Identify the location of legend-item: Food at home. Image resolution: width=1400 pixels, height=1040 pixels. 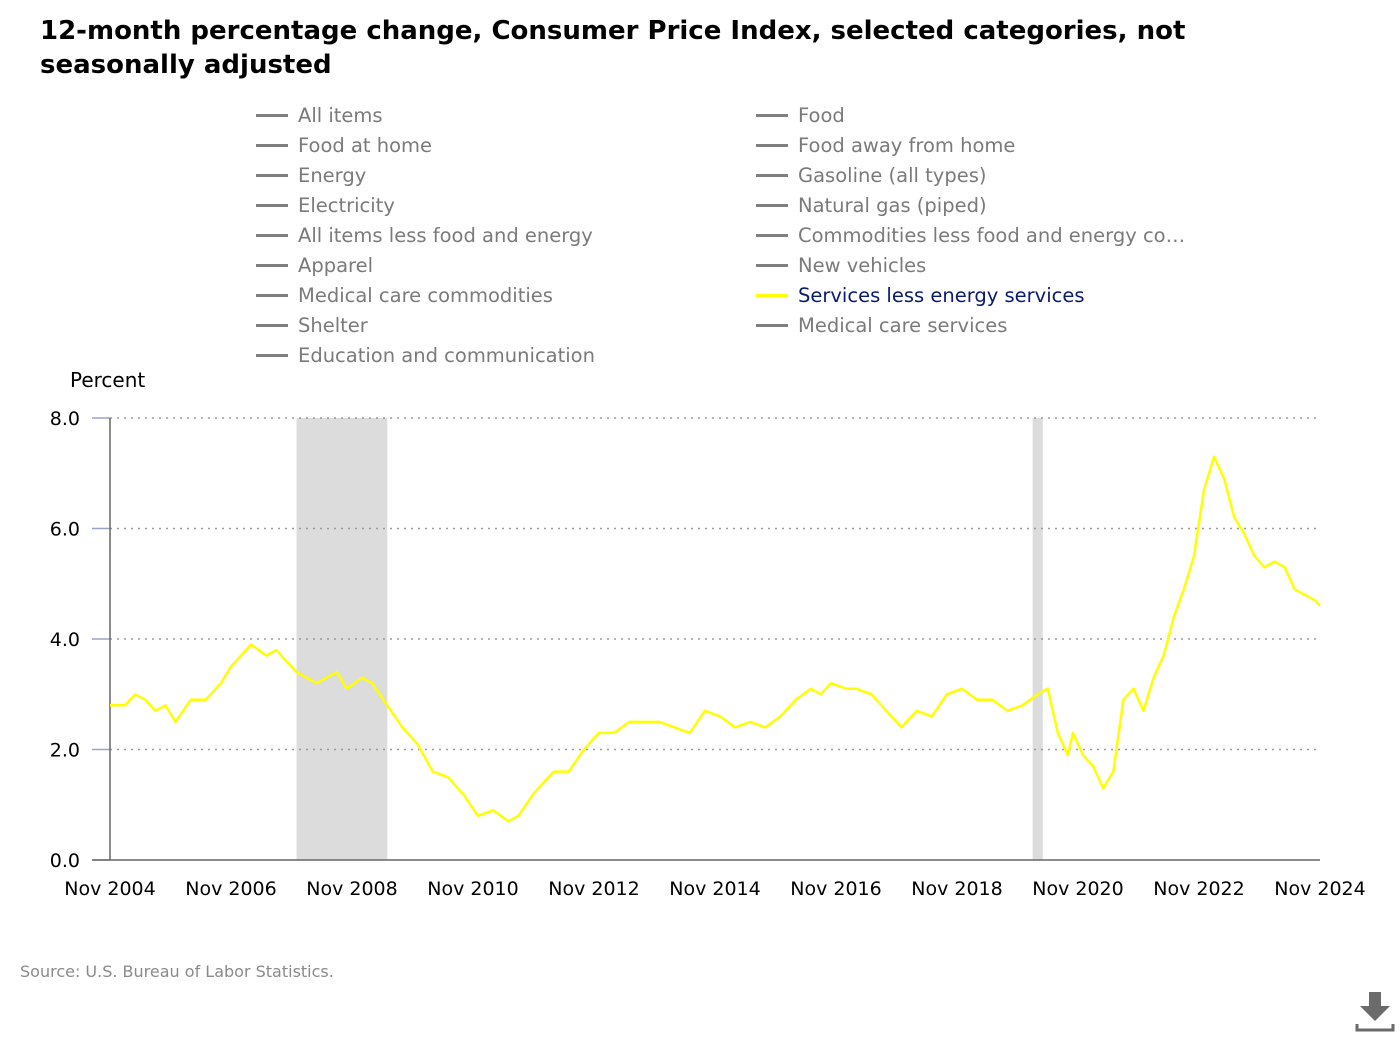
(344, 145).